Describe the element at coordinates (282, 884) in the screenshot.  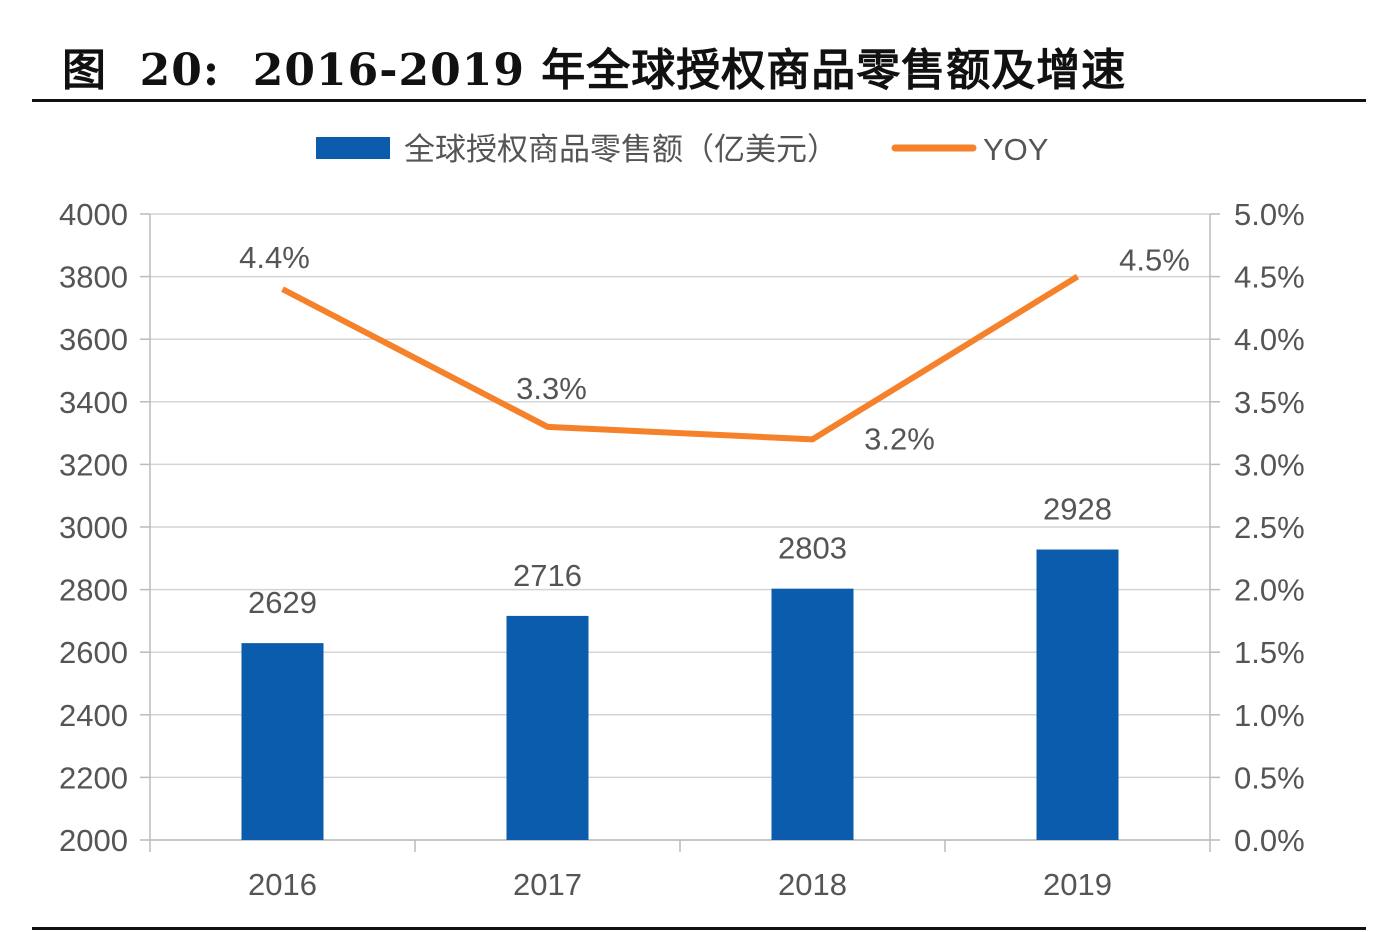
I see `x-tick-label: 2016` at that location.